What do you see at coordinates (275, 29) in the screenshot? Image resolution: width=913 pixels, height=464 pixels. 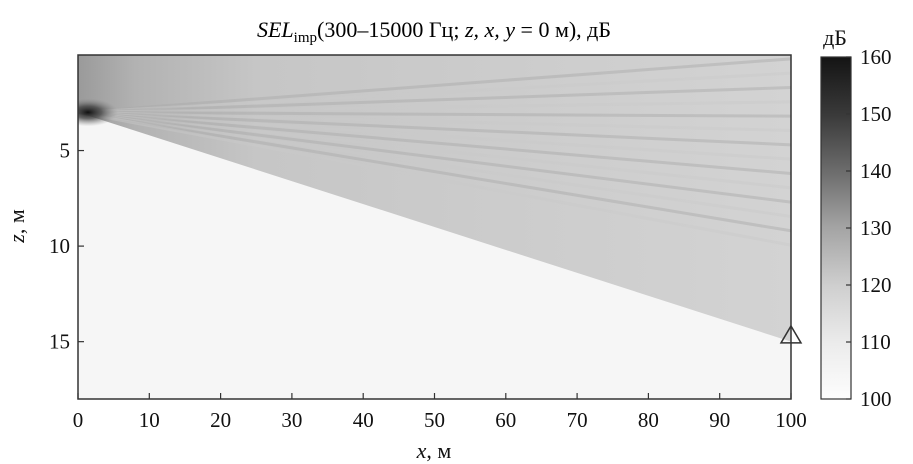 I see `title-main: SEL` at bounding box center [275, 29].